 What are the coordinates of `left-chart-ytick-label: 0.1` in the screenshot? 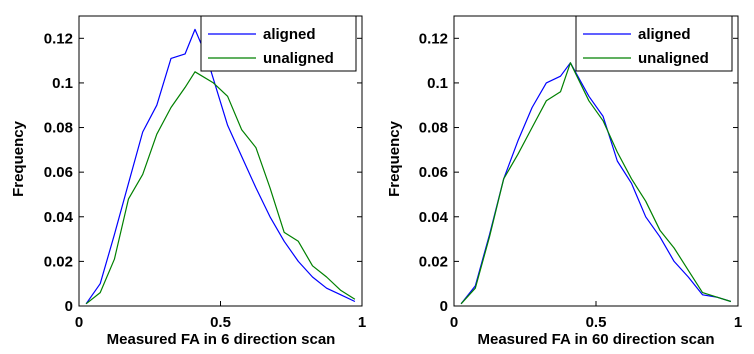 It's located at (62, 83).